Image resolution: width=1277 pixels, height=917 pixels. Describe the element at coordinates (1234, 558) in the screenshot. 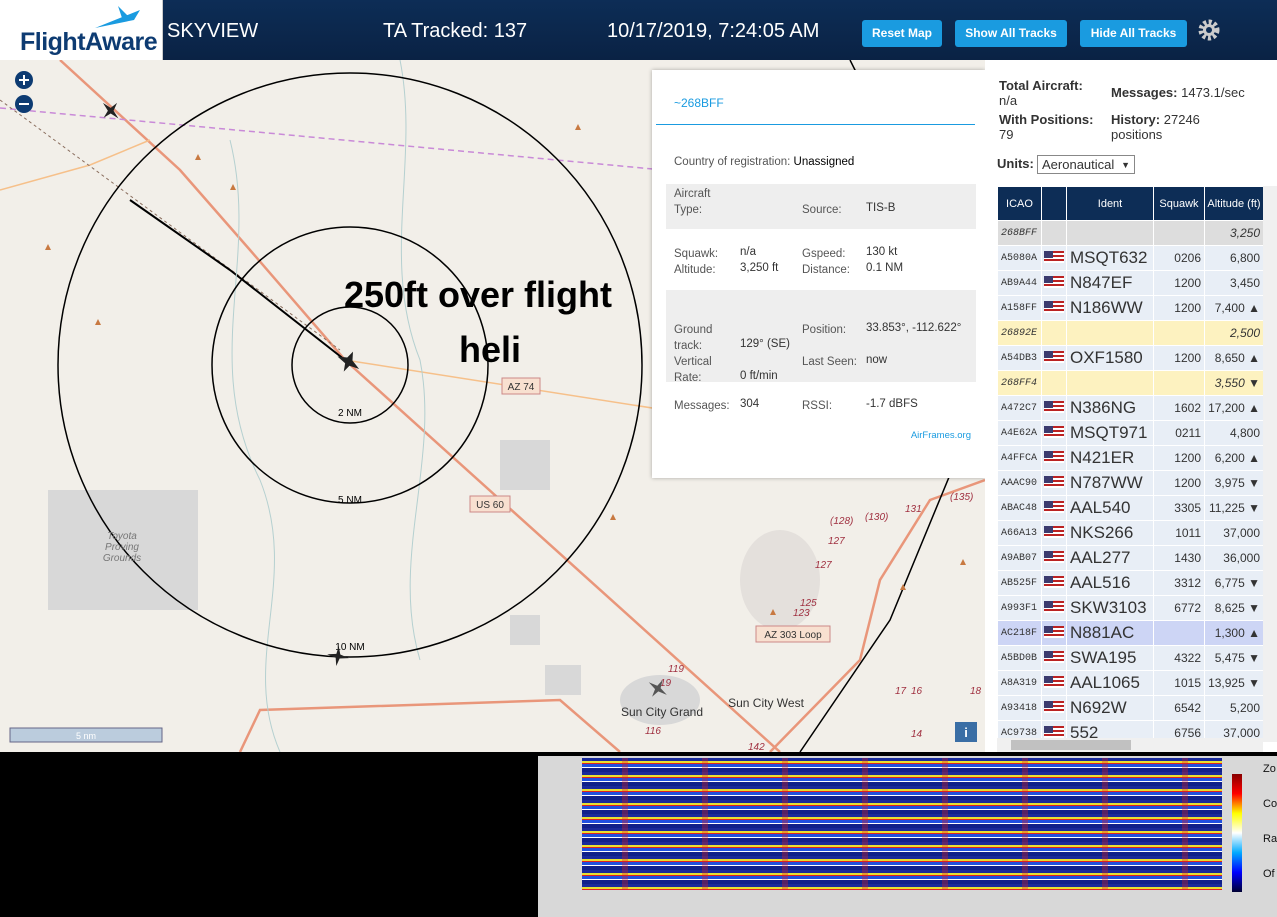

I see `altitude-cell: 36,000` at that location.